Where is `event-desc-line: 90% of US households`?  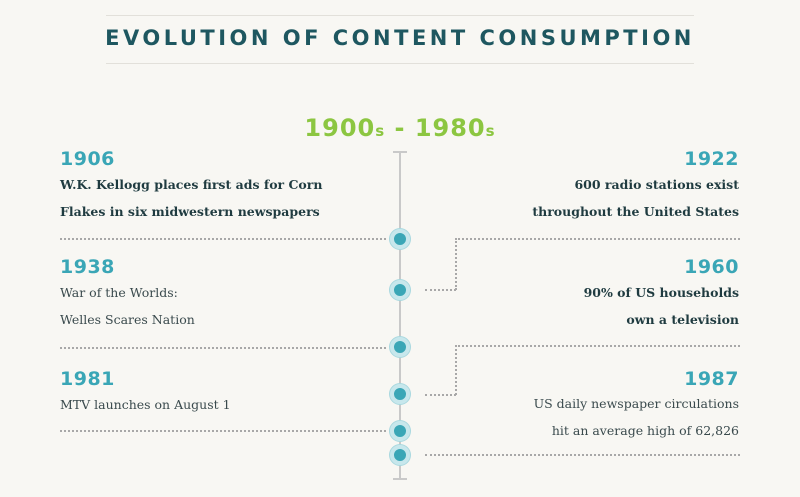 event-desc-line: 90% of US households is located at coordinates (661, 292).